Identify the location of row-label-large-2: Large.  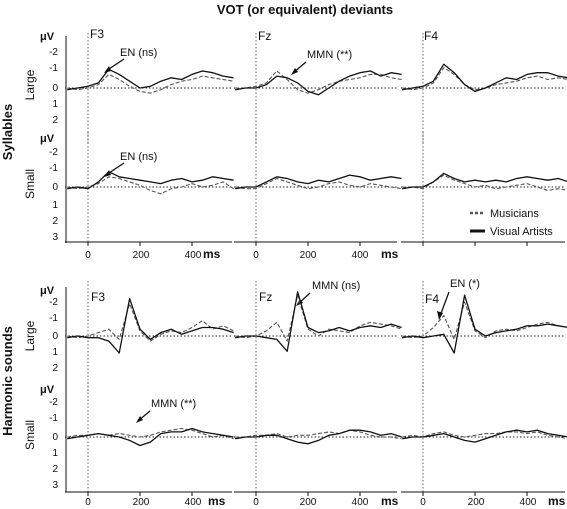
(30, 335).